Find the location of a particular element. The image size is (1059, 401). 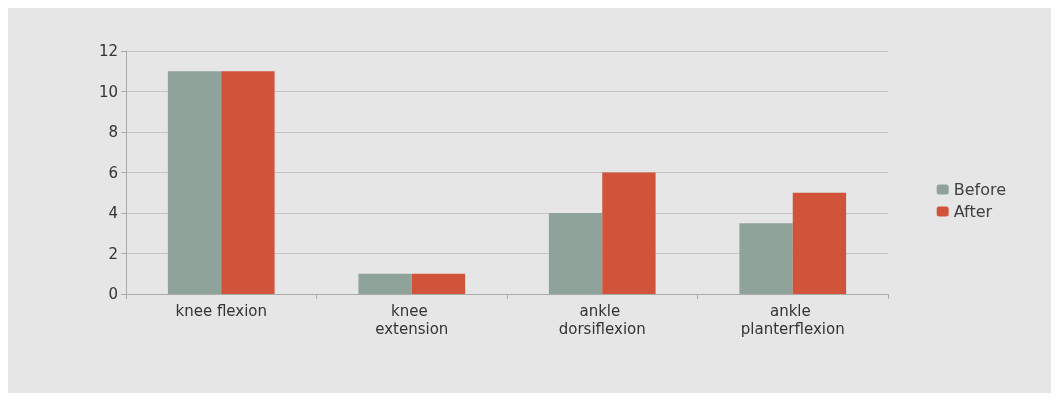

x-tick-label: ankle planterflexion is located at coordinates (792, 320).